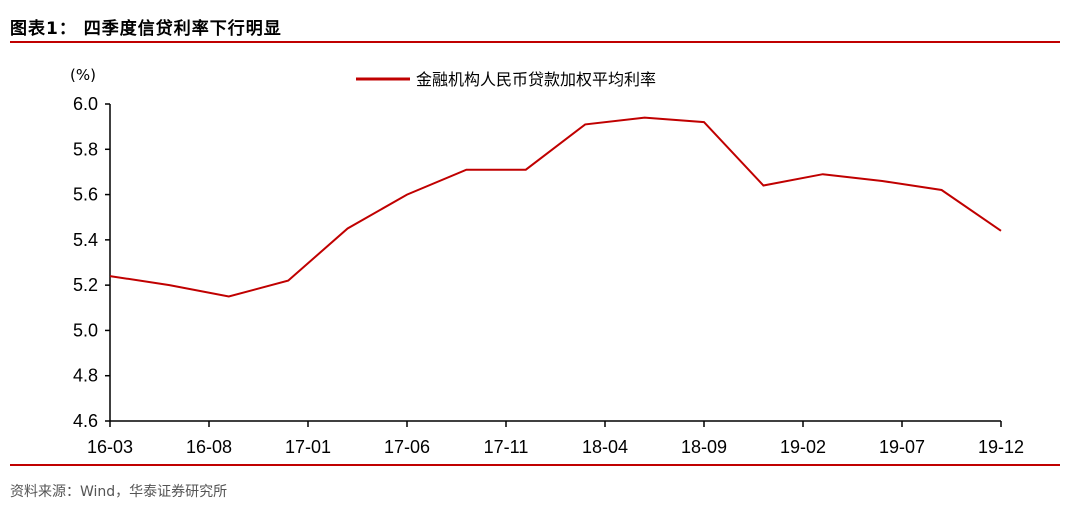 This screenshot has width=1080, height=514. What do you see at coordinates (803, 447) in the screenshot?
I see `x-tick-label: 19-02` at bounding box center [803, 447].